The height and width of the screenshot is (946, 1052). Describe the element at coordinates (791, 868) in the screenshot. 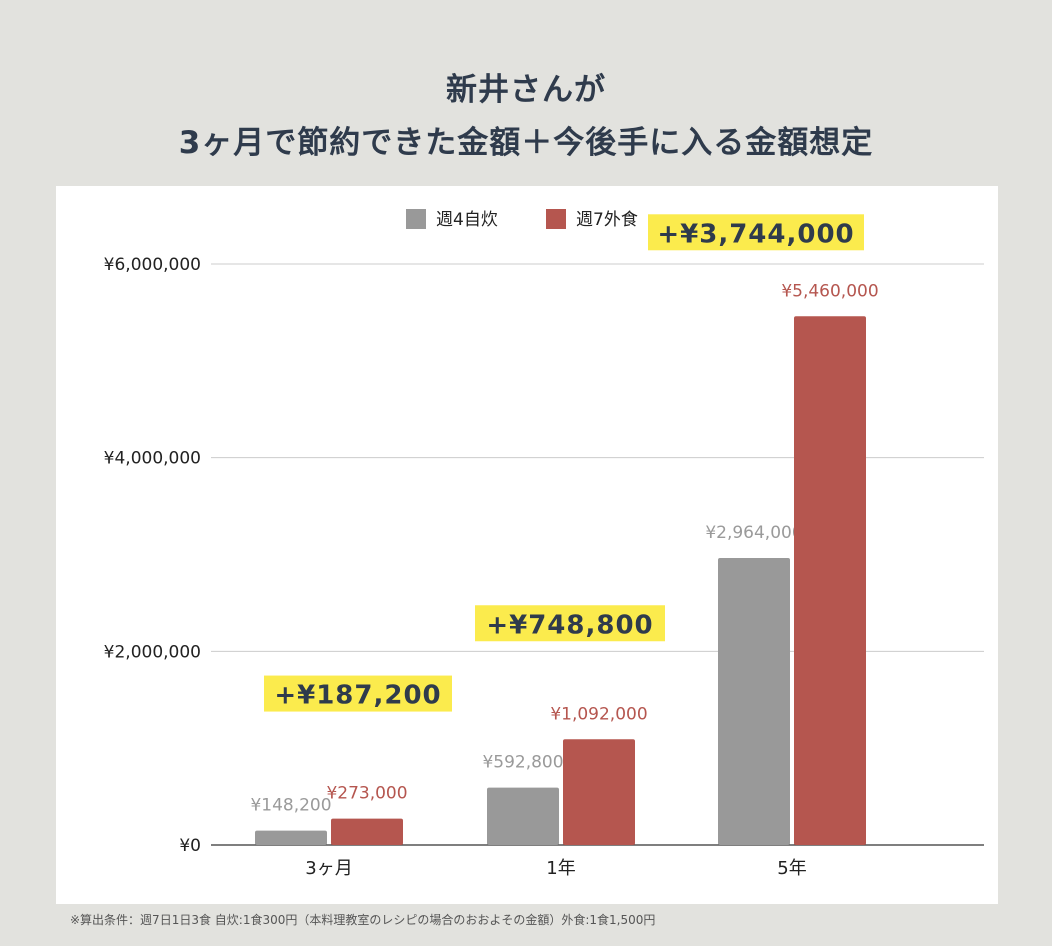

I see `x-tick-label: 5年` at that location.